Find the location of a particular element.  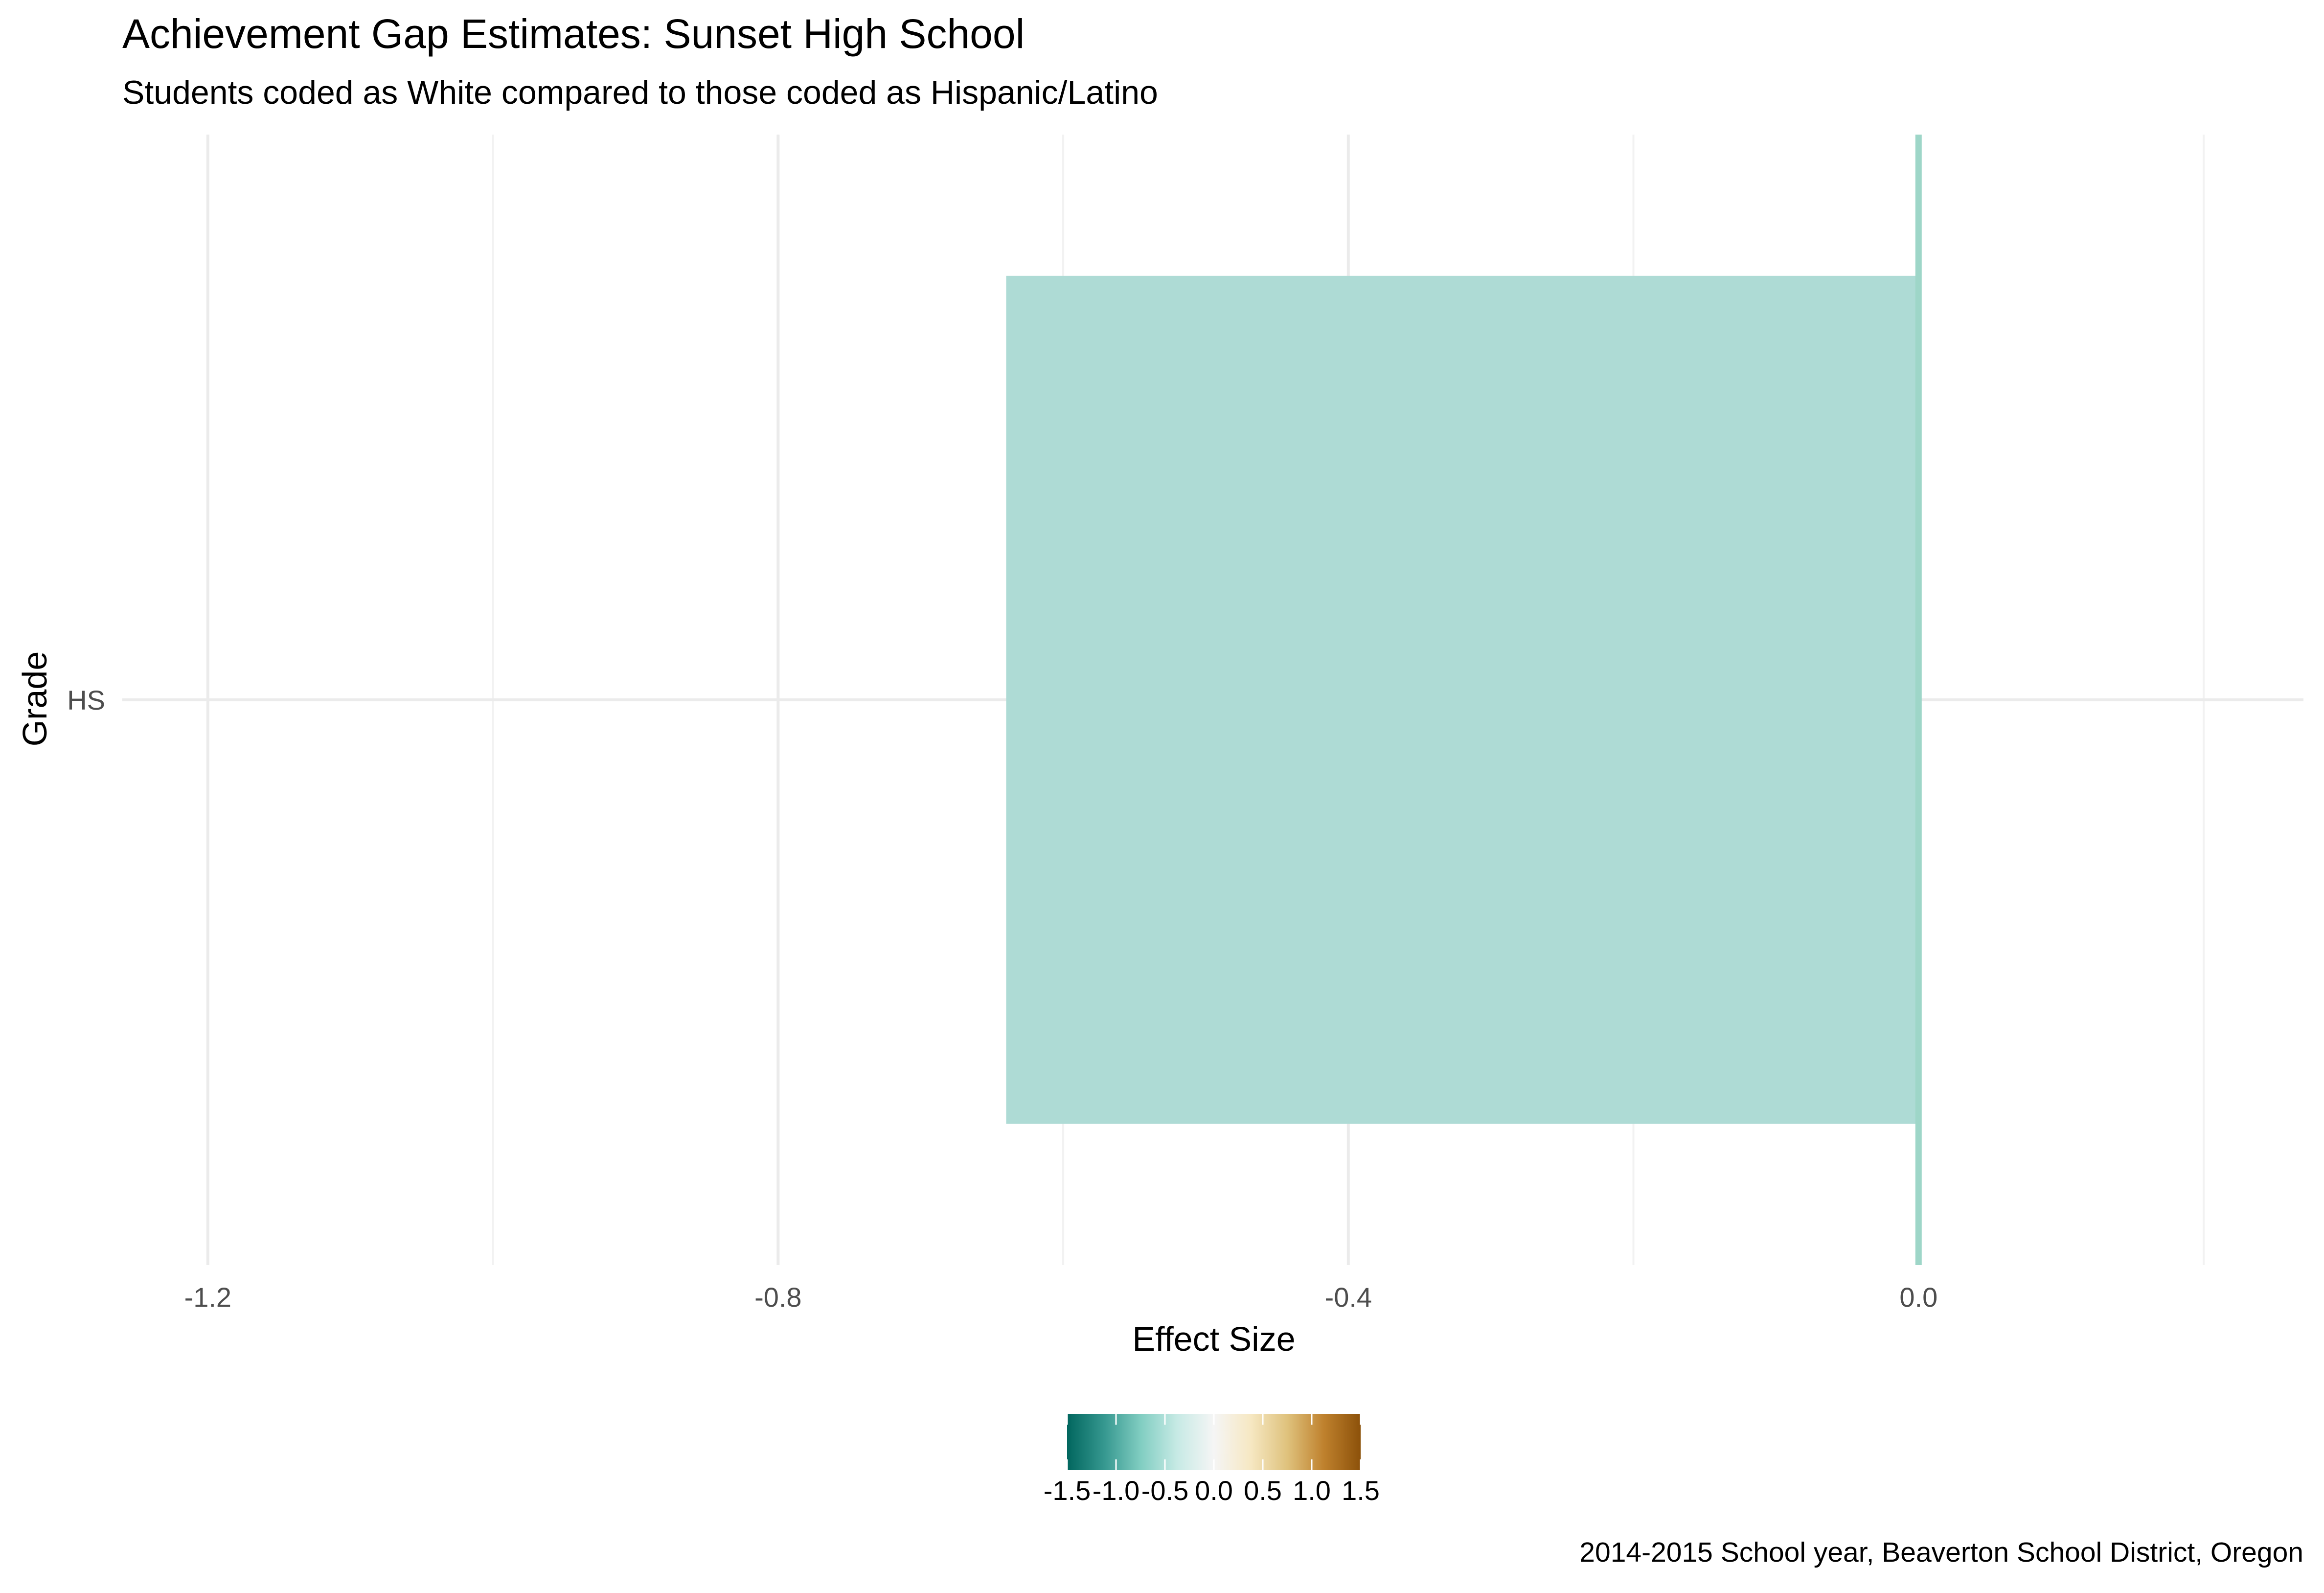

color-legend-tick-marks is located at coordinates (1214, 1442).